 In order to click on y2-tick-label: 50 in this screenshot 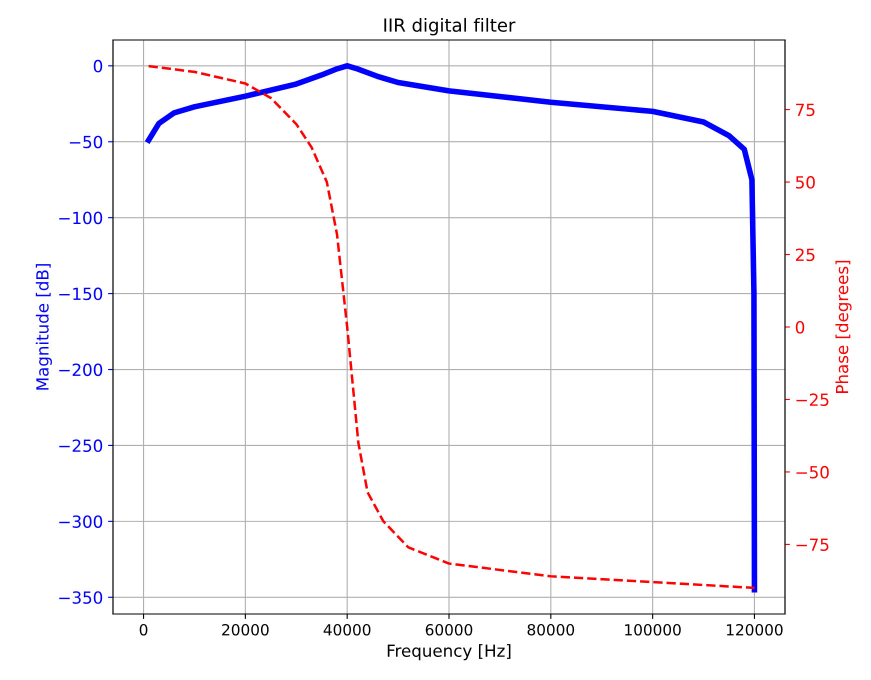, I will do `click(805, 182)`.